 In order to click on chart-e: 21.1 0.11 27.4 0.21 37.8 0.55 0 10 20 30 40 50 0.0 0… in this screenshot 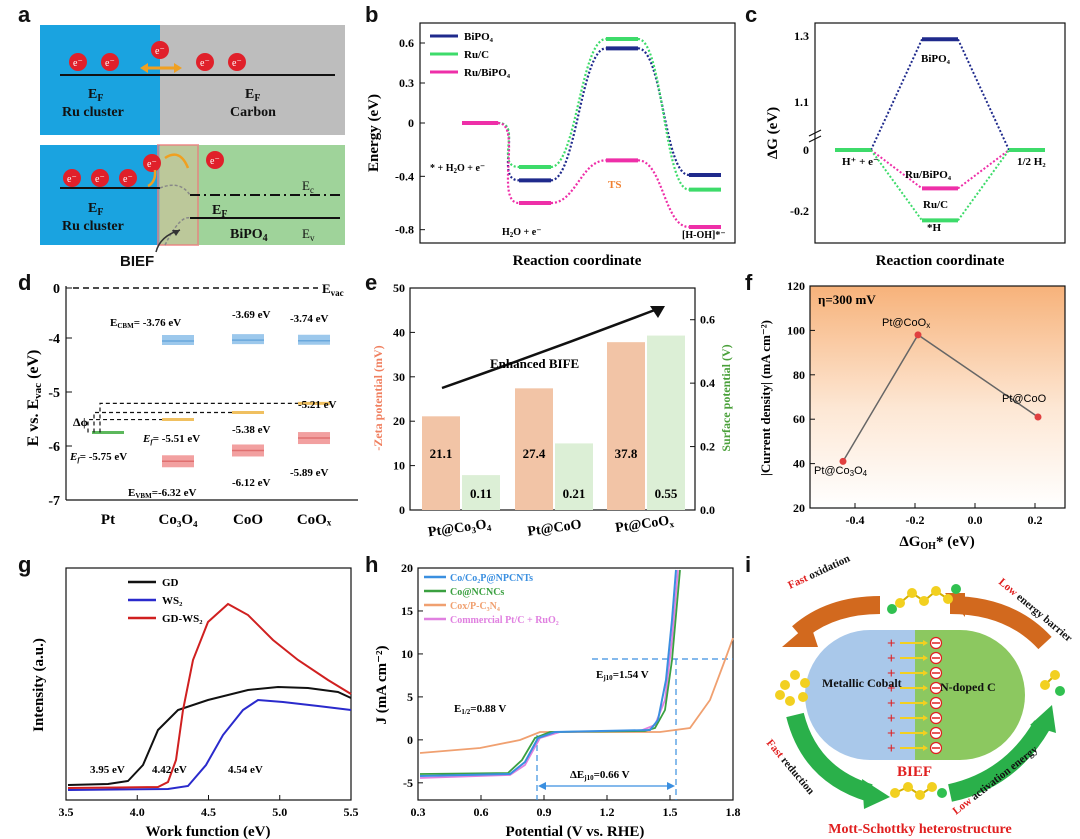, I will do `click(552, 410)`.